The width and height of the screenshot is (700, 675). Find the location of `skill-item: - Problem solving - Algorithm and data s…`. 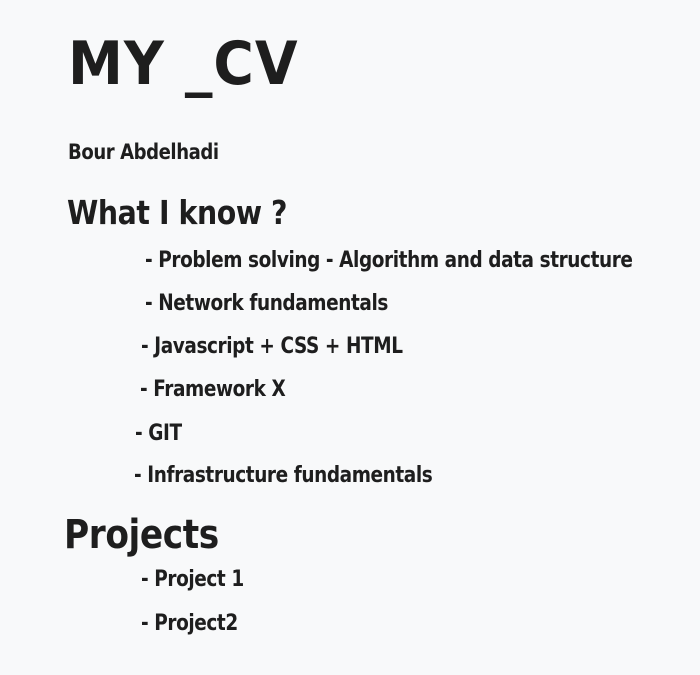

skill-item: - Problem solving - Algorithm and data s… is located at coordinates (389, 260).